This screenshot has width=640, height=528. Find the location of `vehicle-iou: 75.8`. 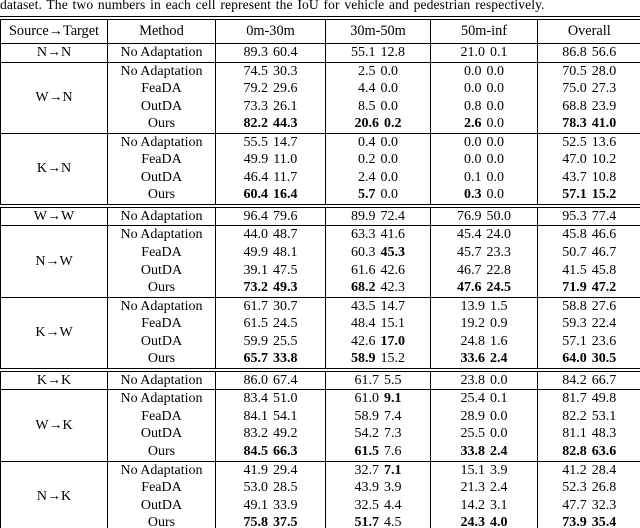

vehicle-iou: 75.8 is located at coordinates (256, 521).